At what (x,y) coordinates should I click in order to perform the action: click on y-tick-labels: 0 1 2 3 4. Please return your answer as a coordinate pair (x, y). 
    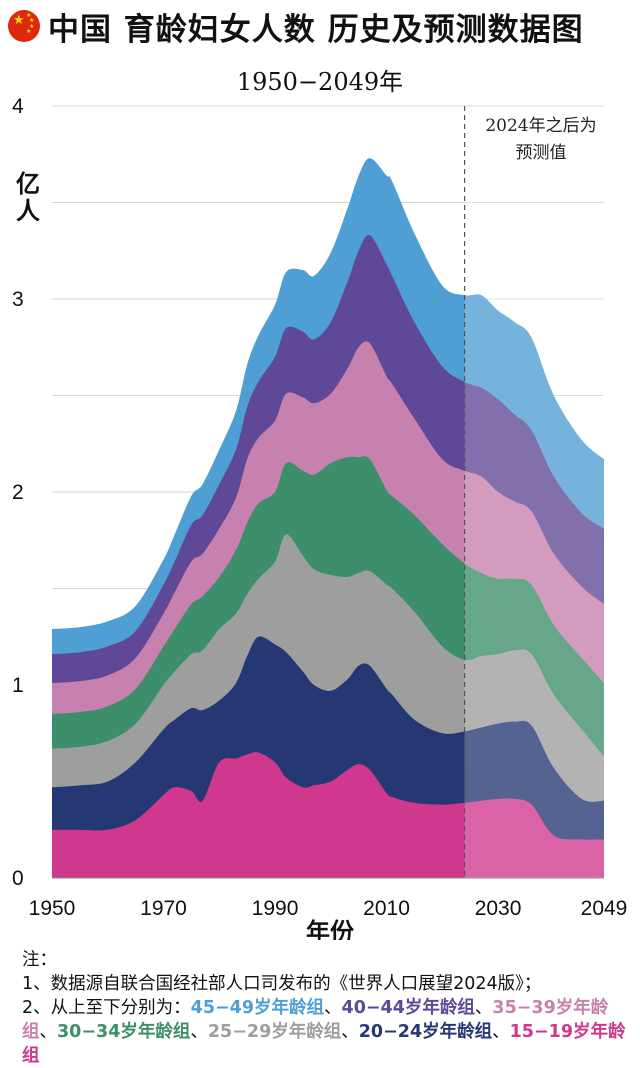
    Looking at the image, I should click on (18, 492).